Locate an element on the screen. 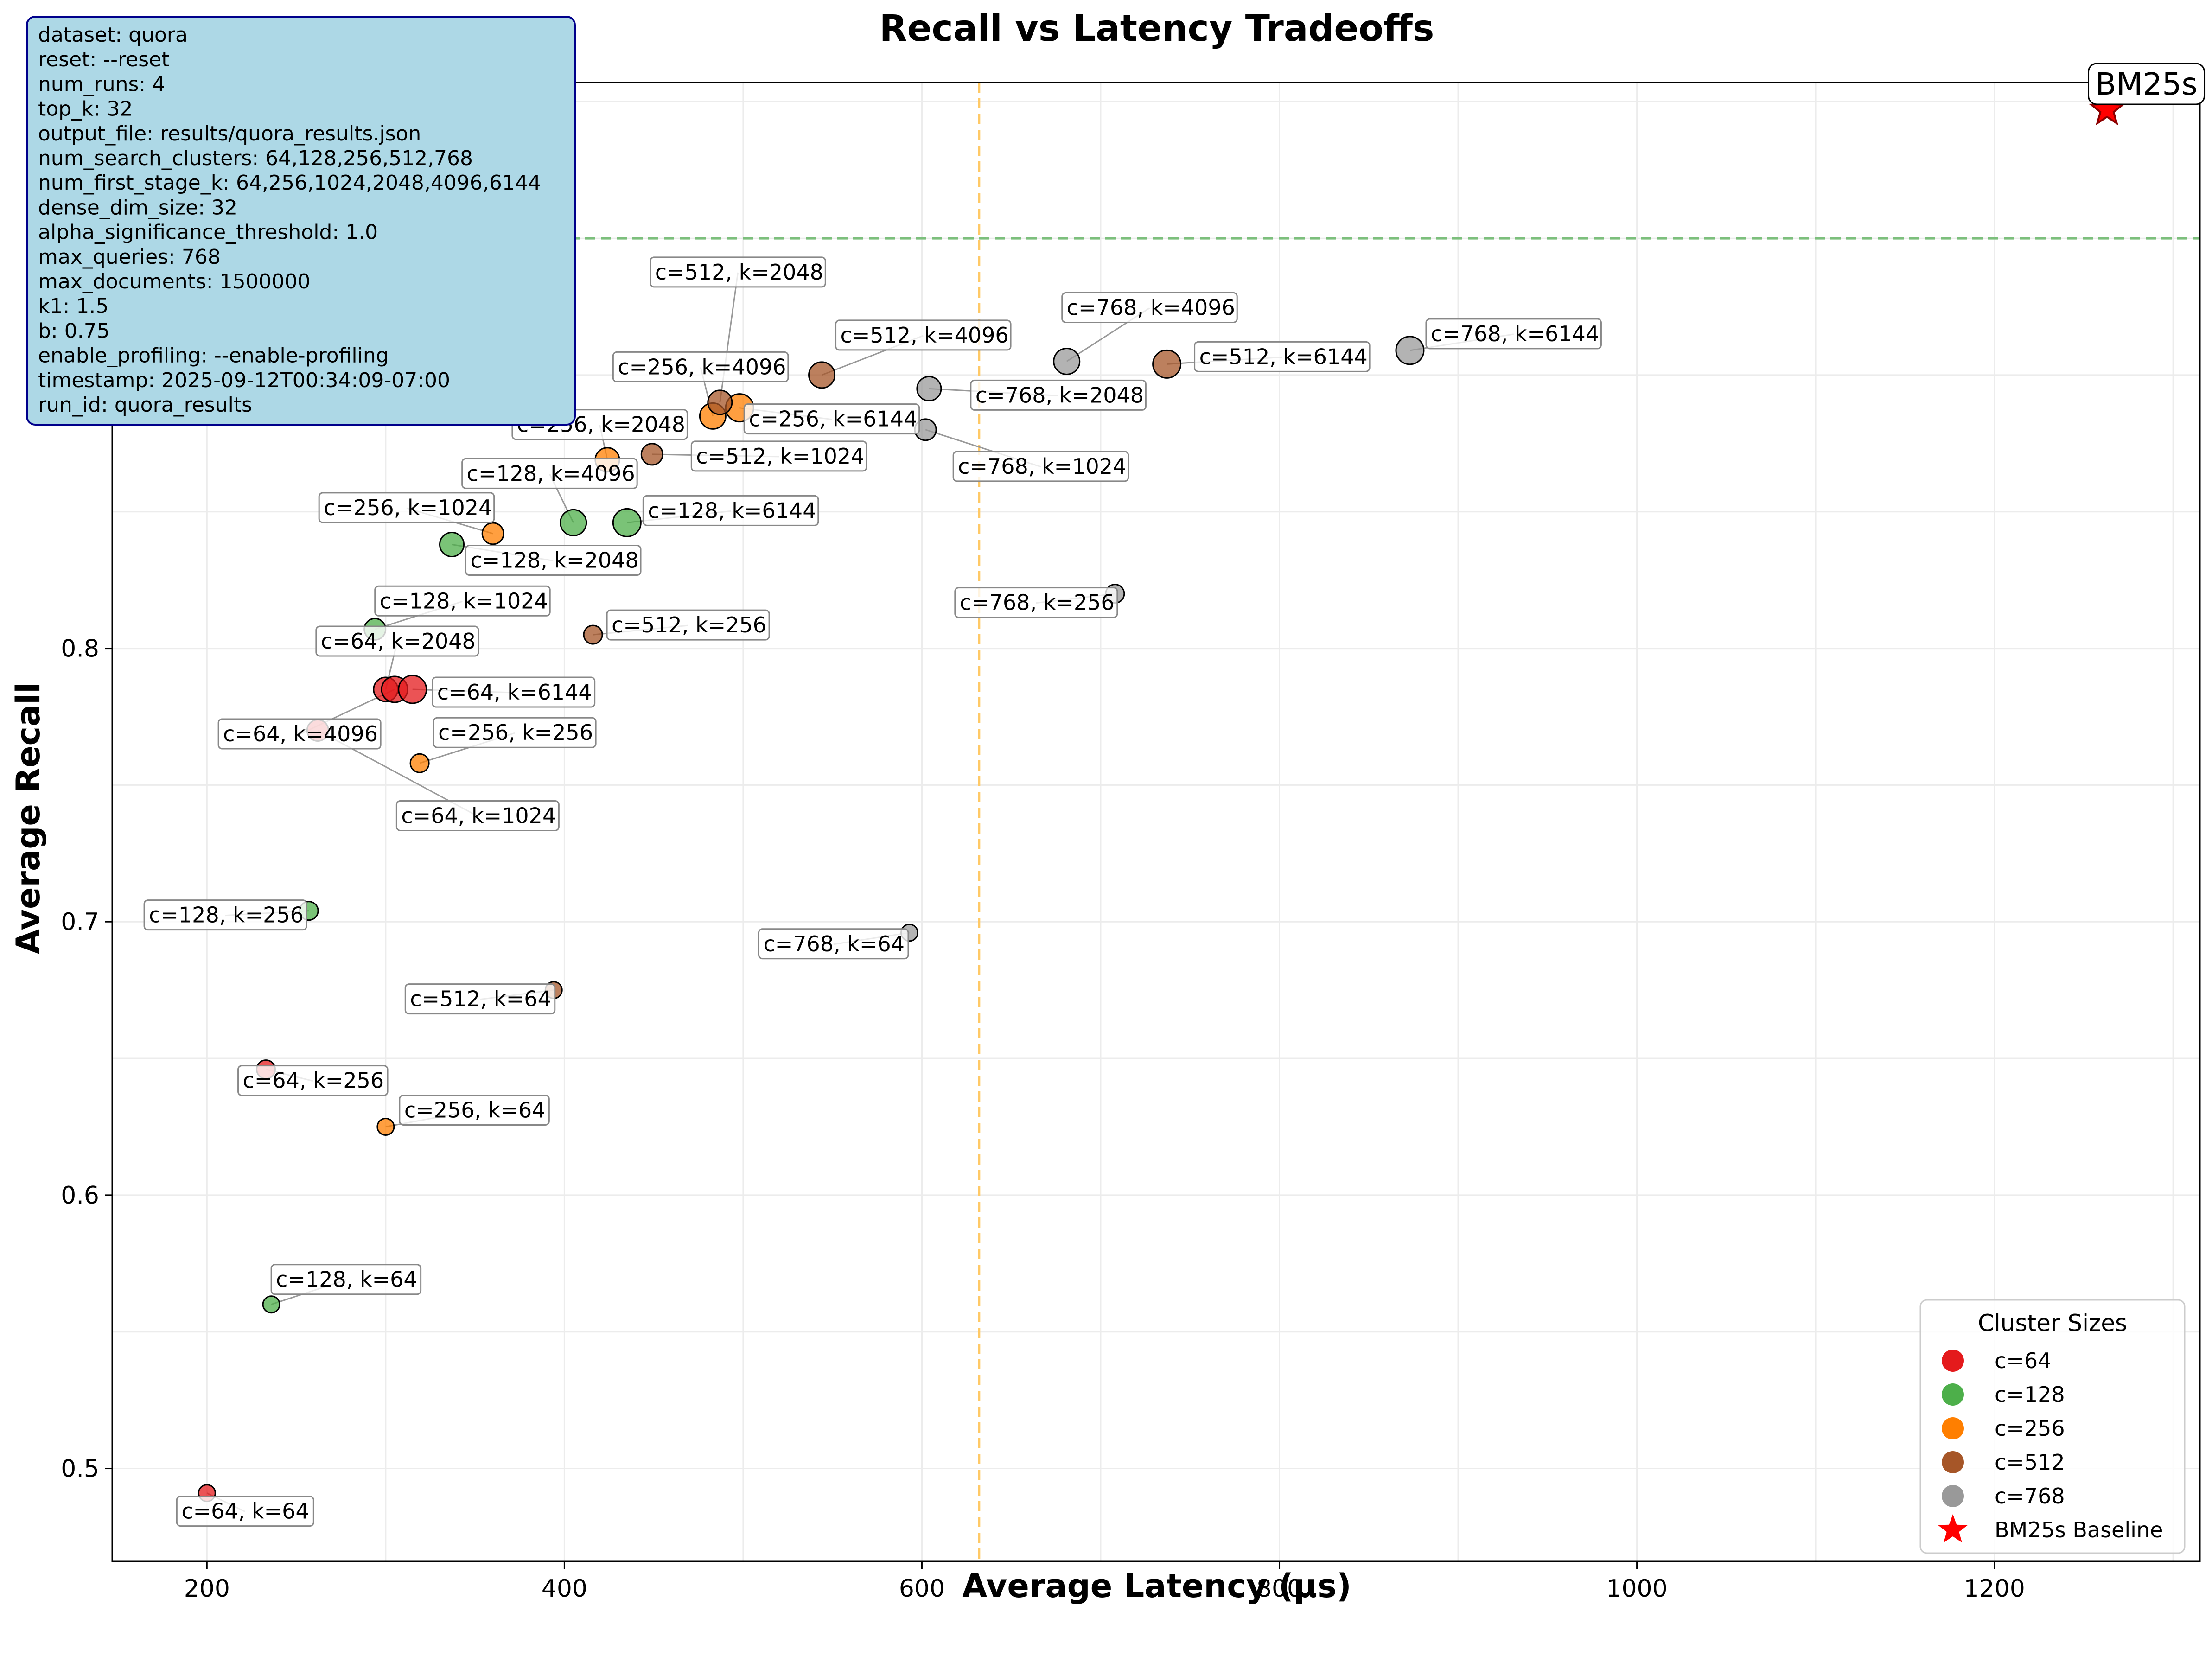  bm25s-baseline: BM25s is located at coordinates (2147, 94).